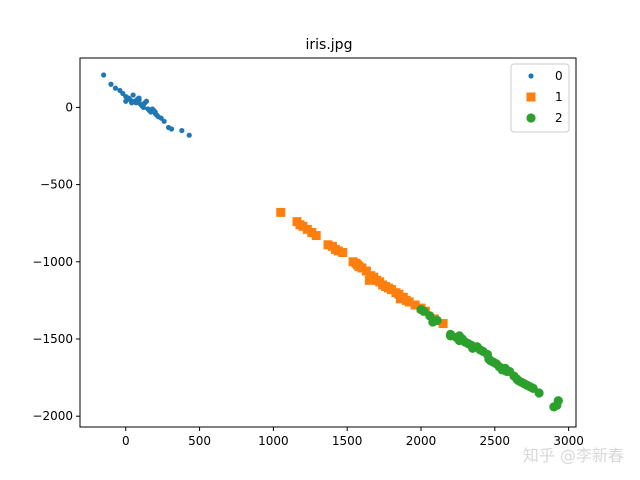  I want to click on legend: 0 1 2, so click(540, 98).